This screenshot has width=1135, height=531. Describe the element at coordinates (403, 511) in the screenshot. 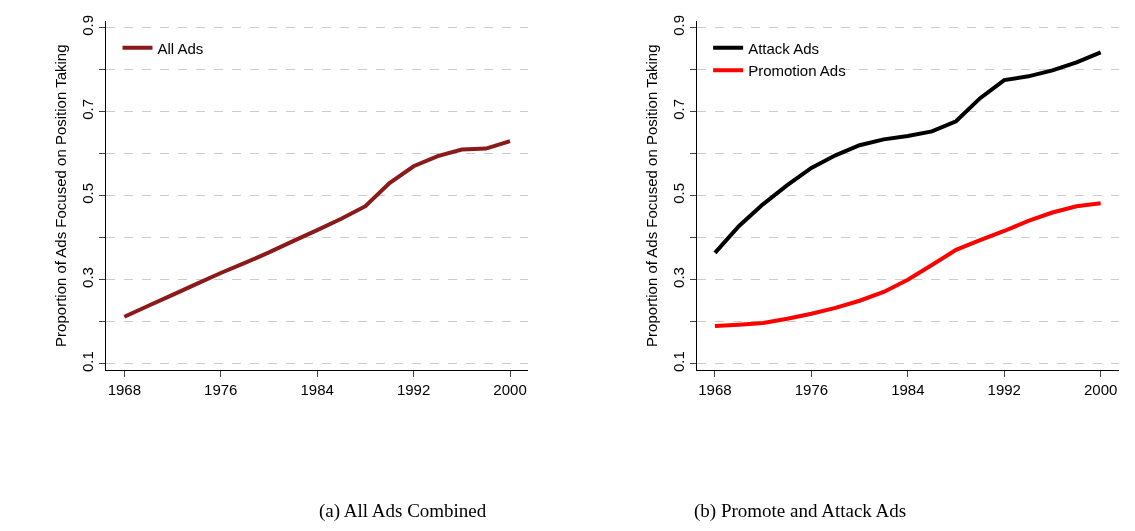

I see `text: (a) All Ads Combined` at that location.